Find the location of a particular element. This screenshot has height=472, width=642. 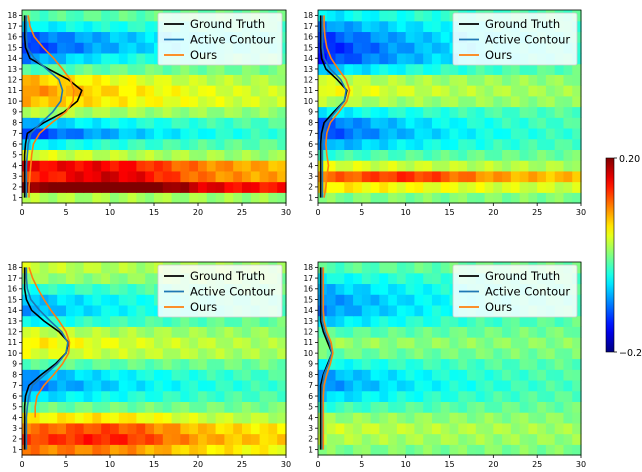

y-tick-label: 4 is located at coordinates (310, 417).